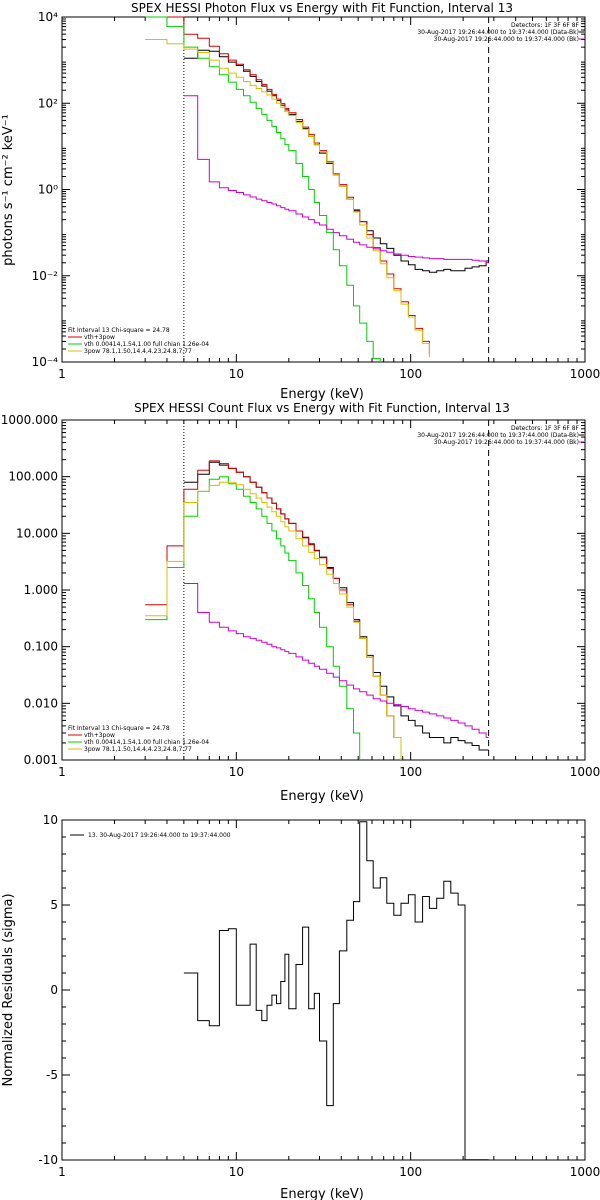  Describe the element at coordinates (410, 772) in the screenshot. I see `count-flux-x-tick-label: 100` at that location.